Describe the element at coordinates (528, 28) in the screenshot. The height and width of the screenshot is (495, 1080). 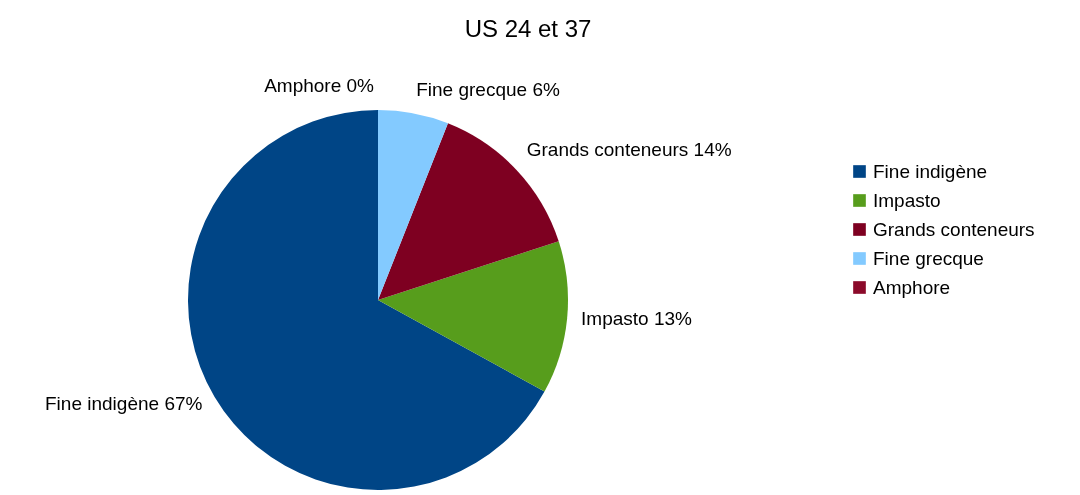
I see `chart-title: US 24 et 37` at that location.